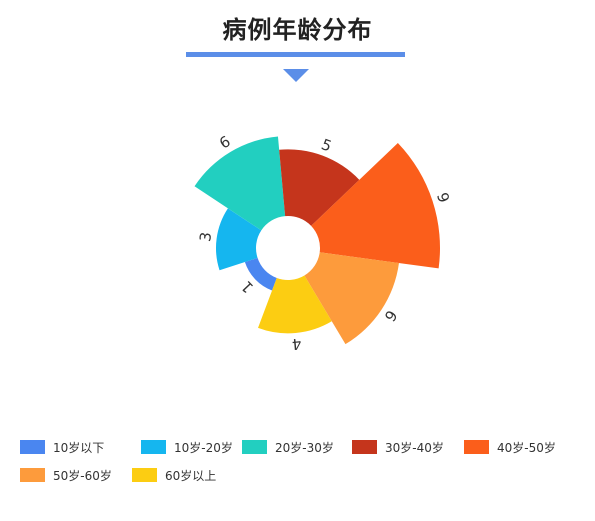 This screenshot has height=521, width=595. I want to click on legend-label: 60岁以上, so click(191, 475).